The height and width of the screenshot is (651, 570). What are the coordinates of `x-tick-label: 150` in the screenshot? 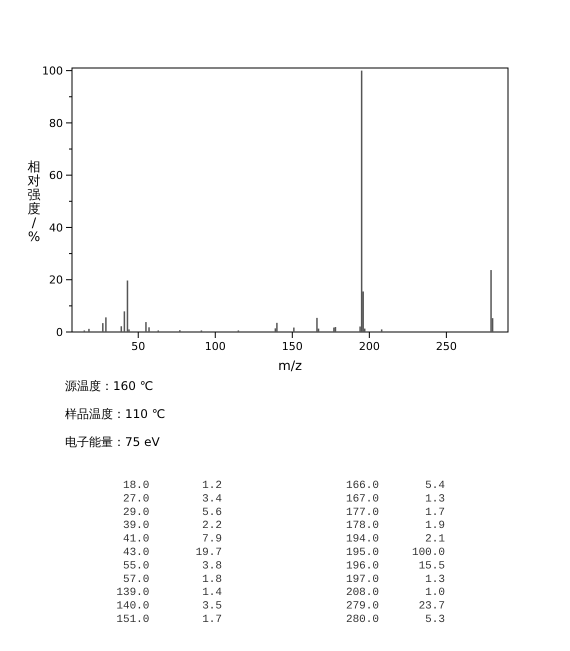 It's located at (292, 346).